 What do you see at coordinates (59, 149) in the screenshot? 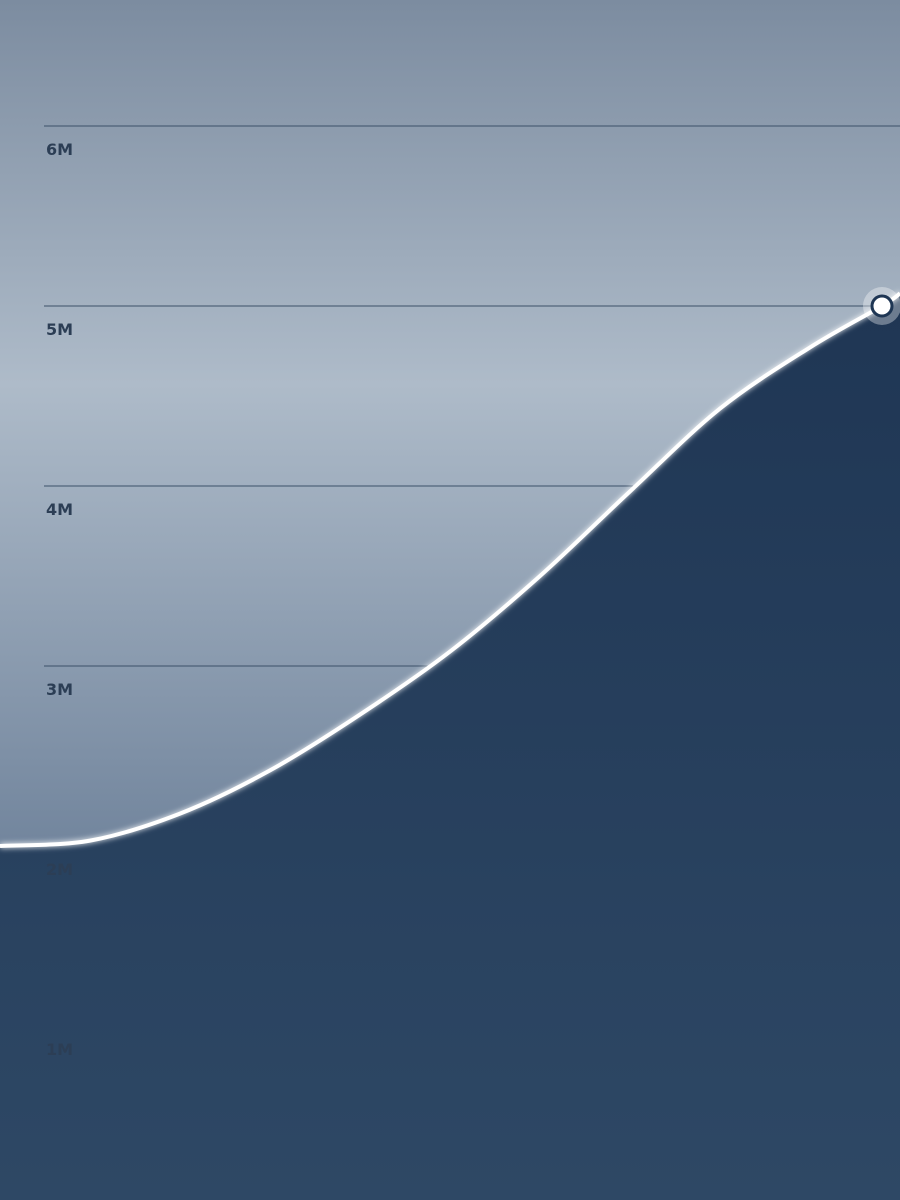
I see `y-tick-label-6M: 6M` at bounding box center [59, 149].